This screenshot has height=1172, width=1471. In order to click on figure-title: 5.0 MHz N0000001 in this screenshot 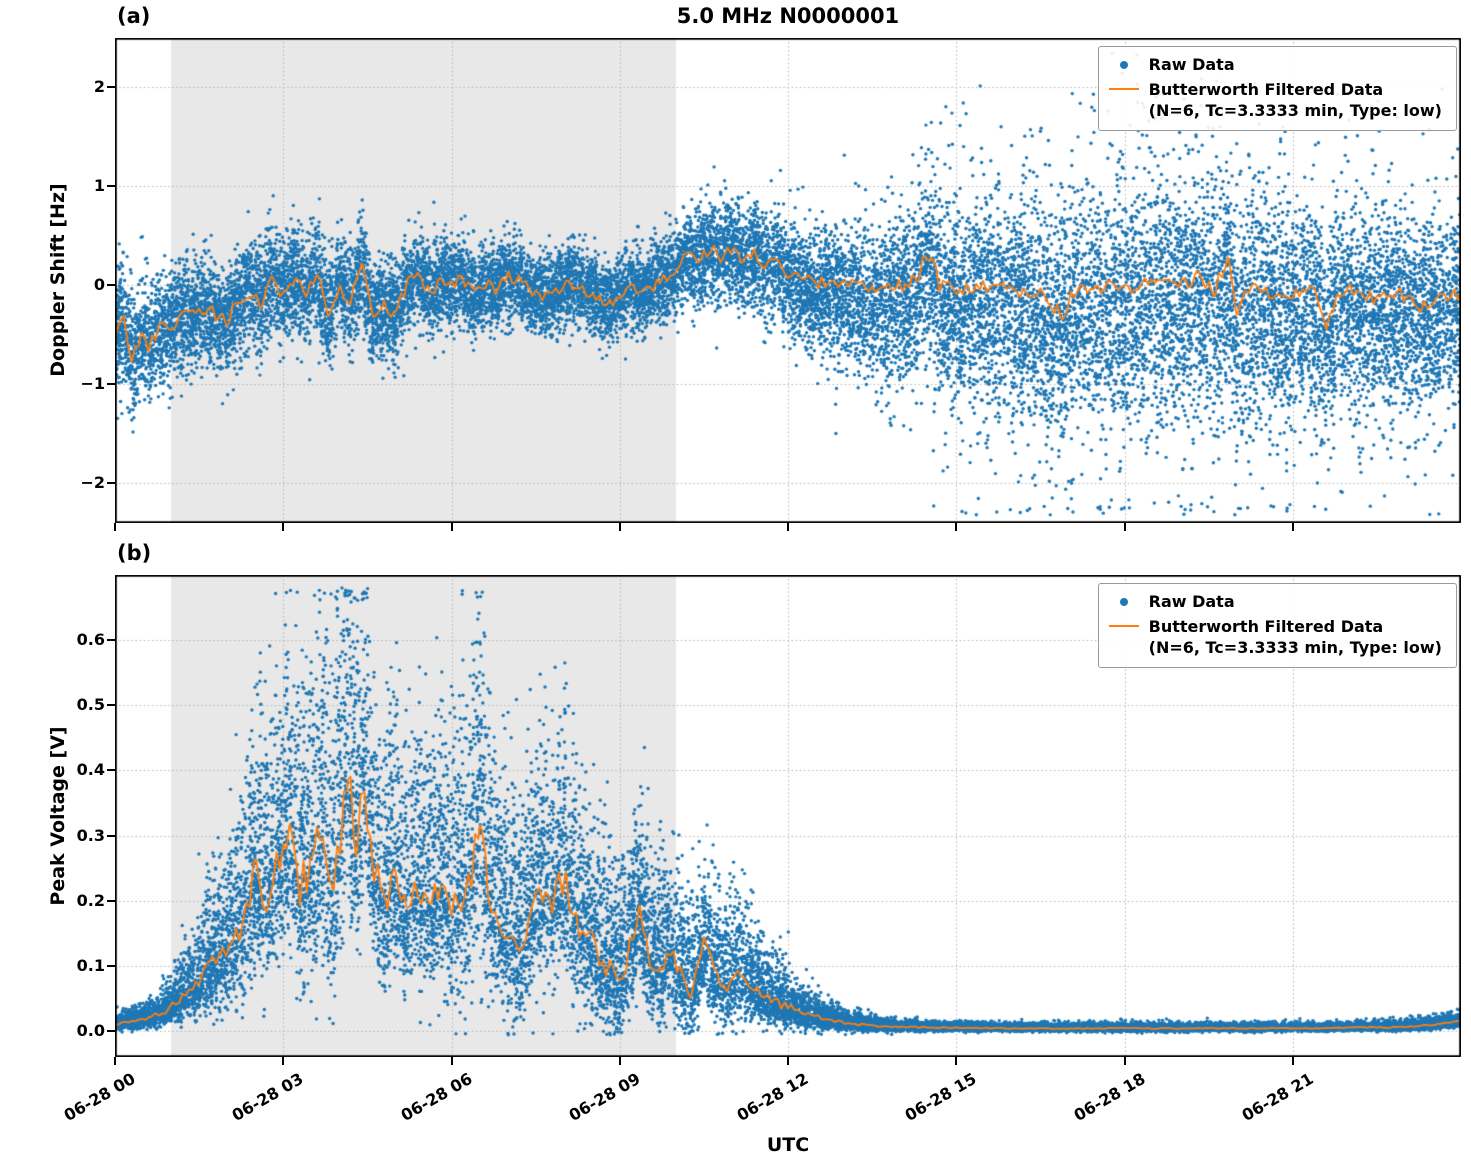, I will do `click(788, 16)`.